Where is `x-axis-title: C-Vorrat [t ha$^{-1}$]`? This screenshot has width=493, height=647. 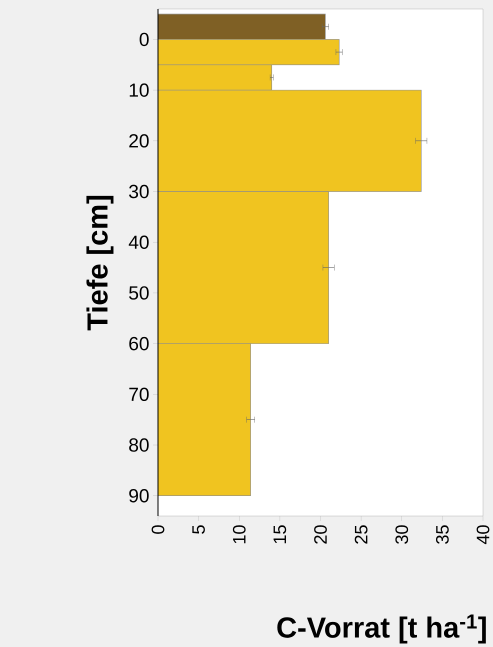
x-axis-title: C-Vorrat [t ha$^{-1}$] is located at coordinates (381, 629).